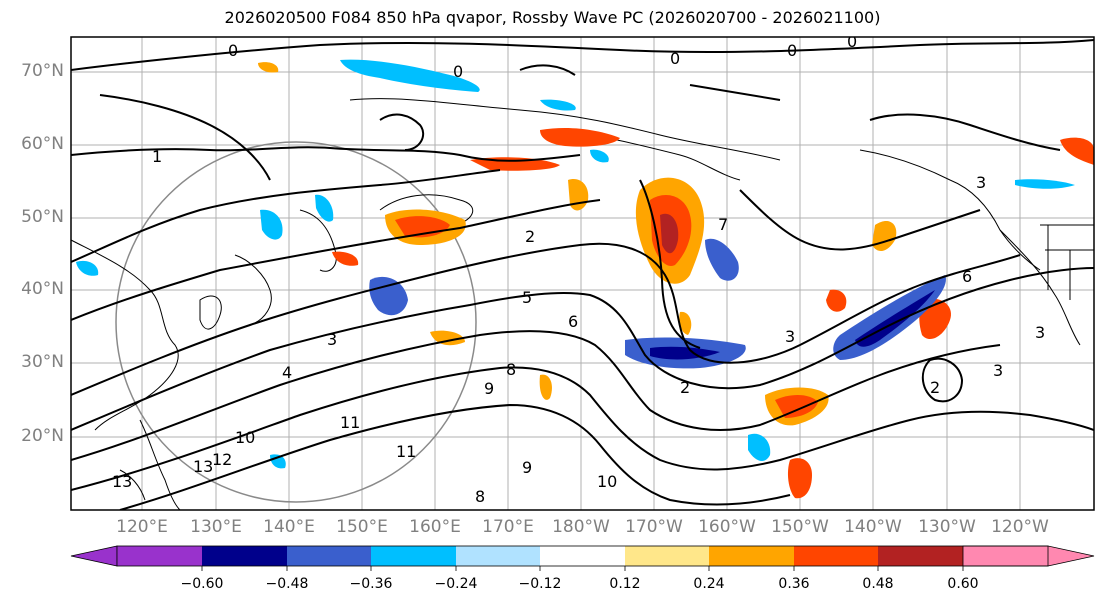 Image resolution: width=1105 pixels, height=604 pixels. I want to click on lon-label: 160°E, so click(435, 527).